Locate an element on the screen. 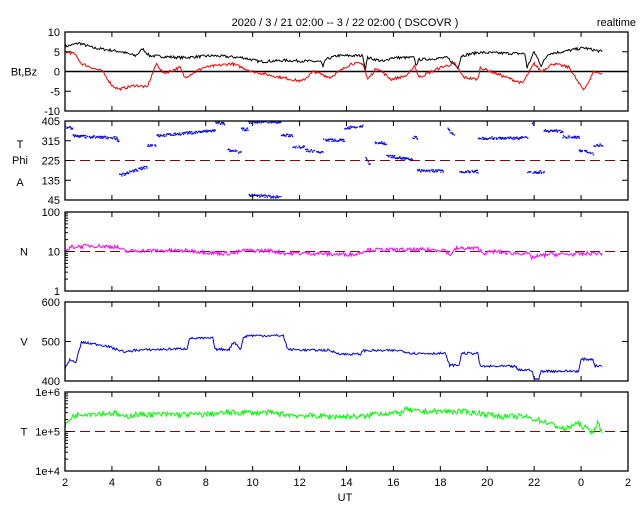  x-tick-label: 2 is located at coordinates (628, 483).